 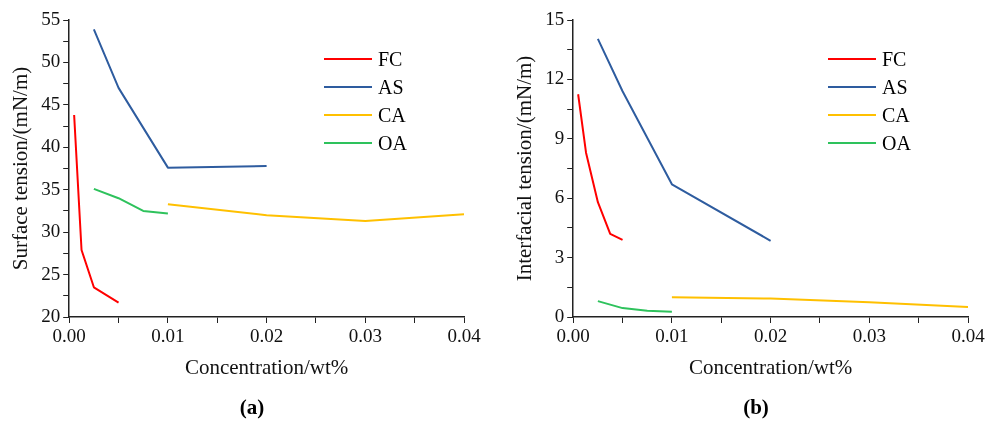 I want to click on y-axis-title: Surface tension/(mN/m), so click(x=20, y=168).